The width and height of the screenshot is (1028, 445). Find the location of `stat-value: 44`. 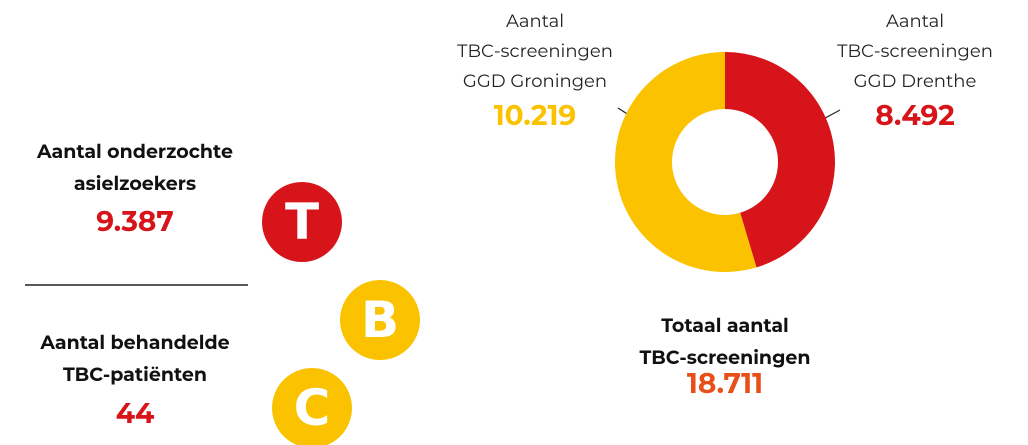

stat-value: 44 is located at coordinates (135, 414).